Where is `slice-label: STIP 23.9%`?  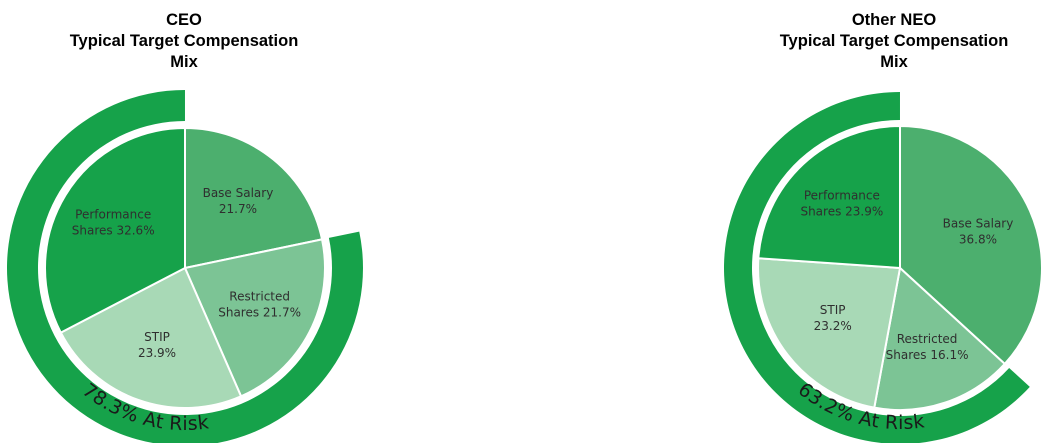 slice-label: STIP 23.9% is located at coordinates (157, 345).